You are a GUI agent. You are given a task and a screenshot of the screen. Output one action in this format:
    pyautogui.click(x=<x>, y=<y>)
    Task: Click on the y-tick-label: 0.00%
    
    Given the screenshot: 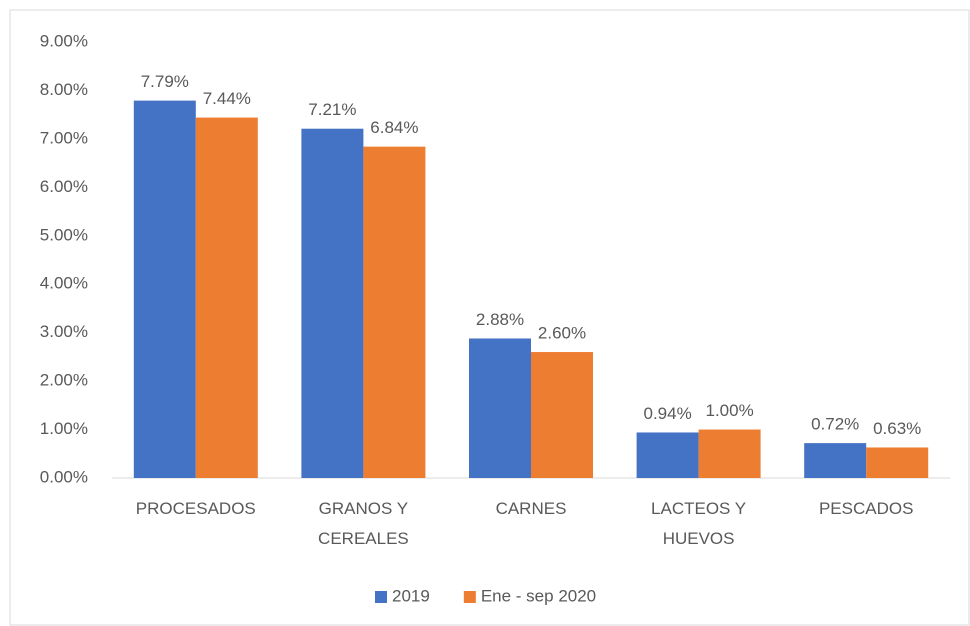 What is the action you would take?
    pyautogui.click(x=64, y=476)
    